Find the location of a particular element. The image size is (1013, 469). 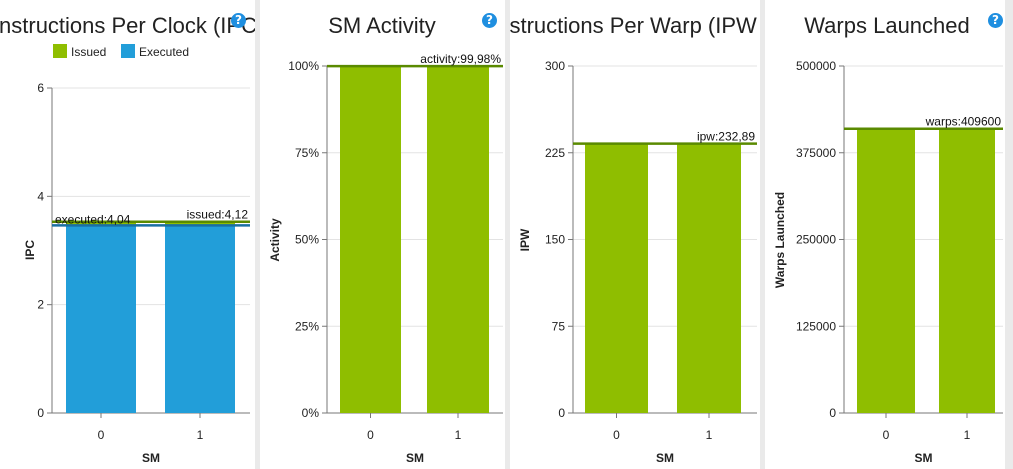

reference-line-label: activity:99,98% is located at coordinates (460, 59).